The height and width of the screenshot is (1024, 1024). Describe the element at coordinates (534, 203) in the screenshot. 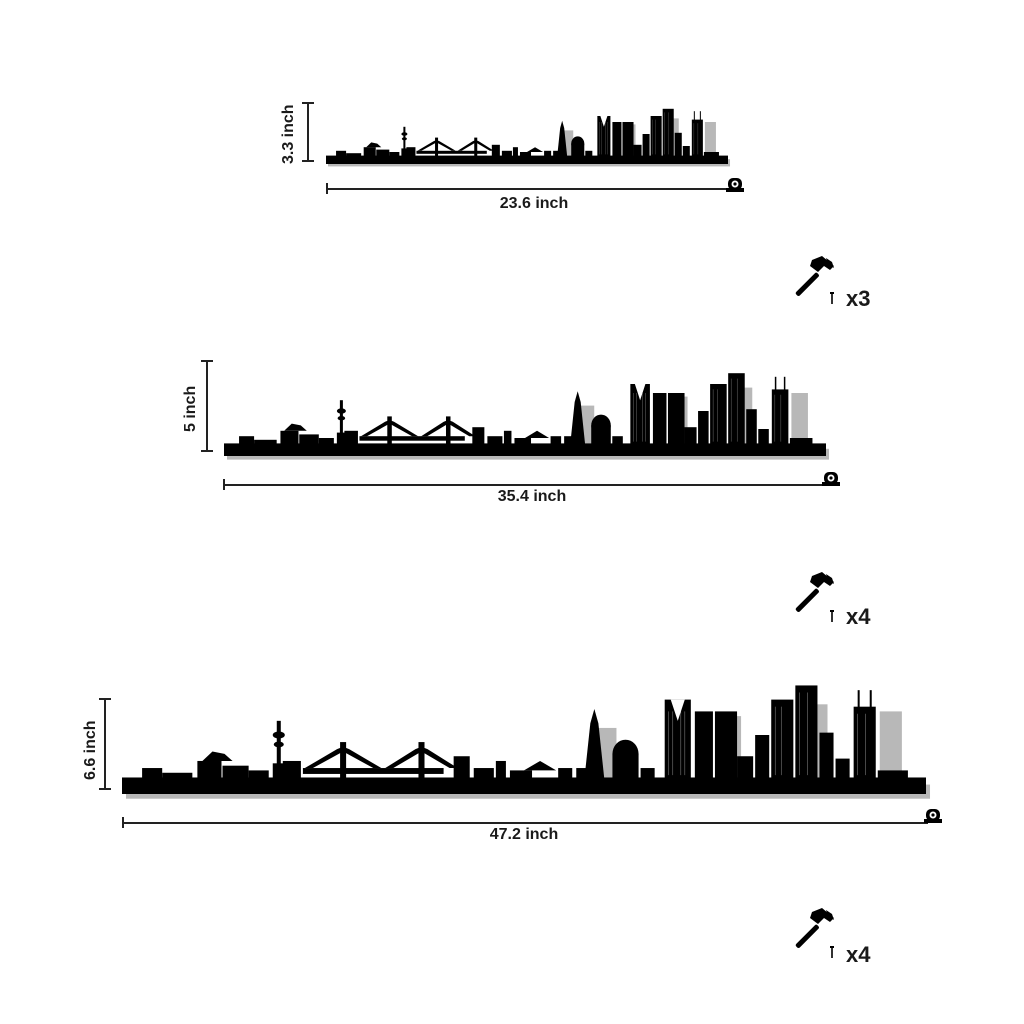

I see `width-label: 23.6 inch` at that location.